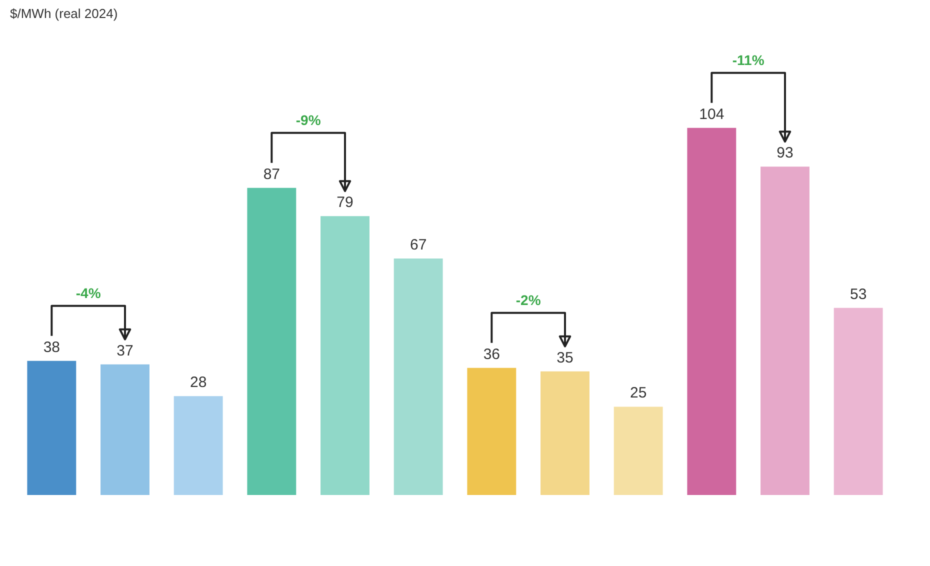 The image size is (930, 566). Describe the element at coordinates (748, 60) in the screenshot. I see `text: -11%` at that location.